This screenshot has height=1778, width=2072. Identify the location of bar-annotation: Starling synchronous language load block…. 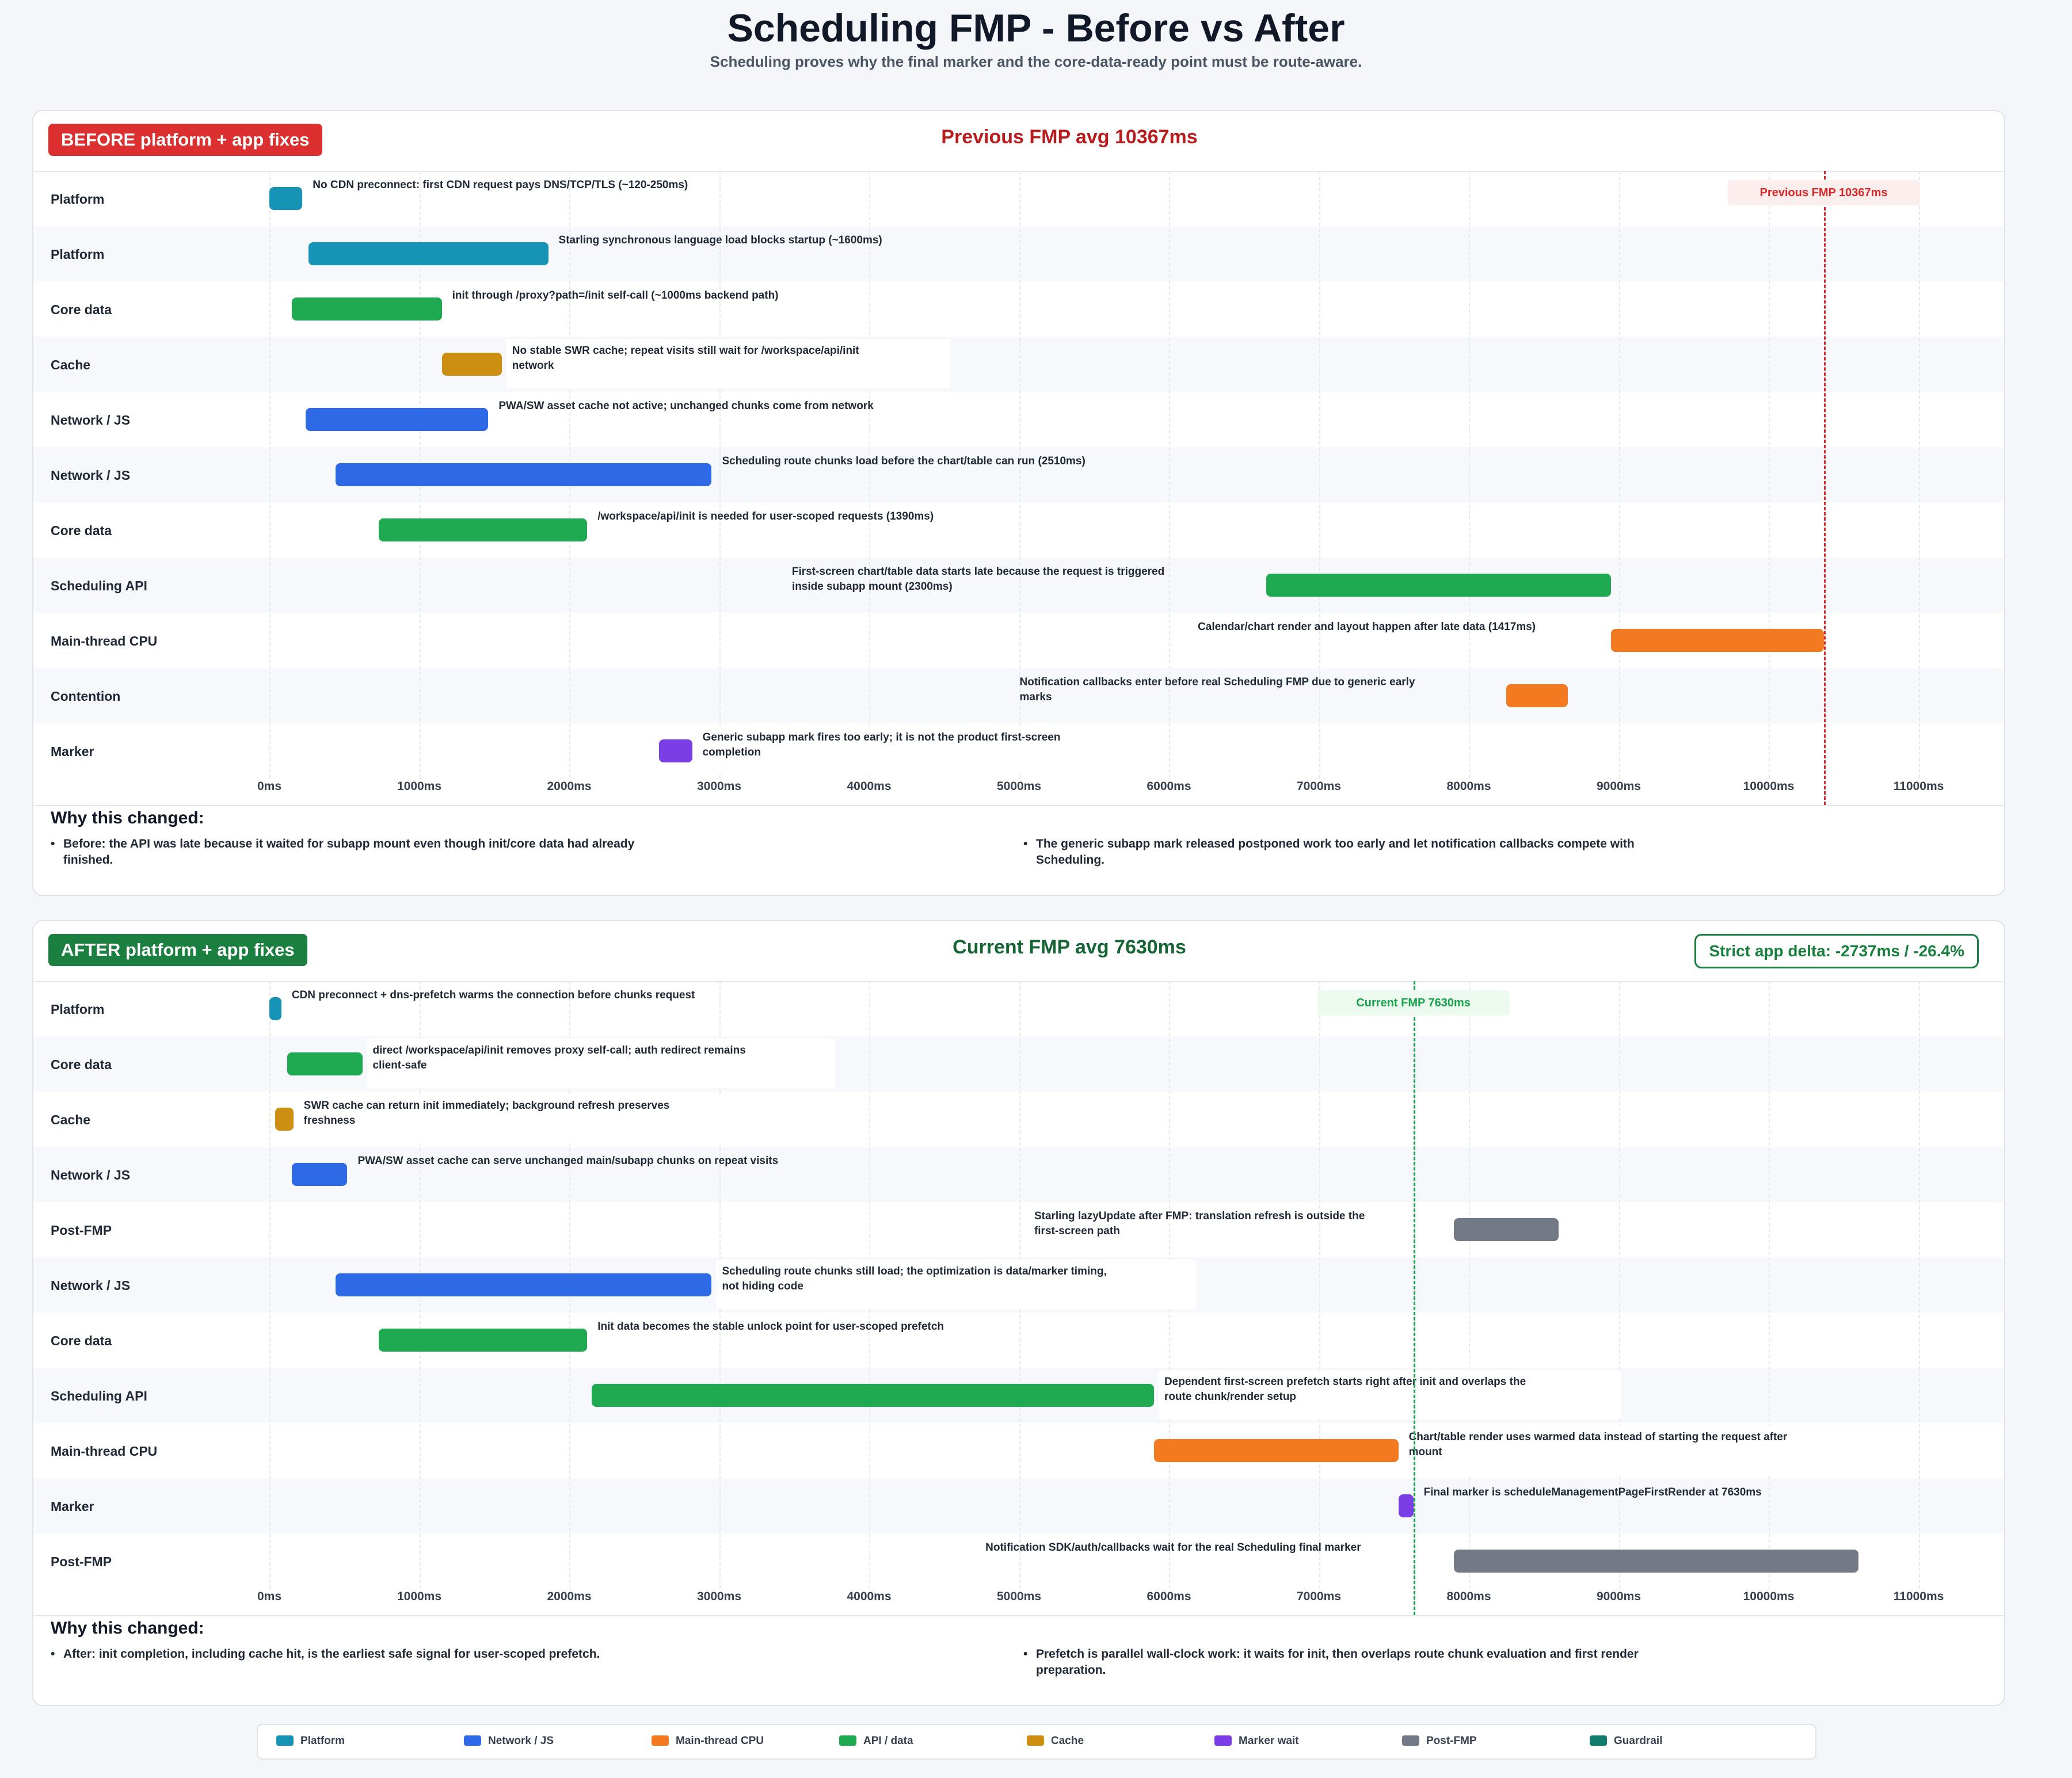
(720, 240).